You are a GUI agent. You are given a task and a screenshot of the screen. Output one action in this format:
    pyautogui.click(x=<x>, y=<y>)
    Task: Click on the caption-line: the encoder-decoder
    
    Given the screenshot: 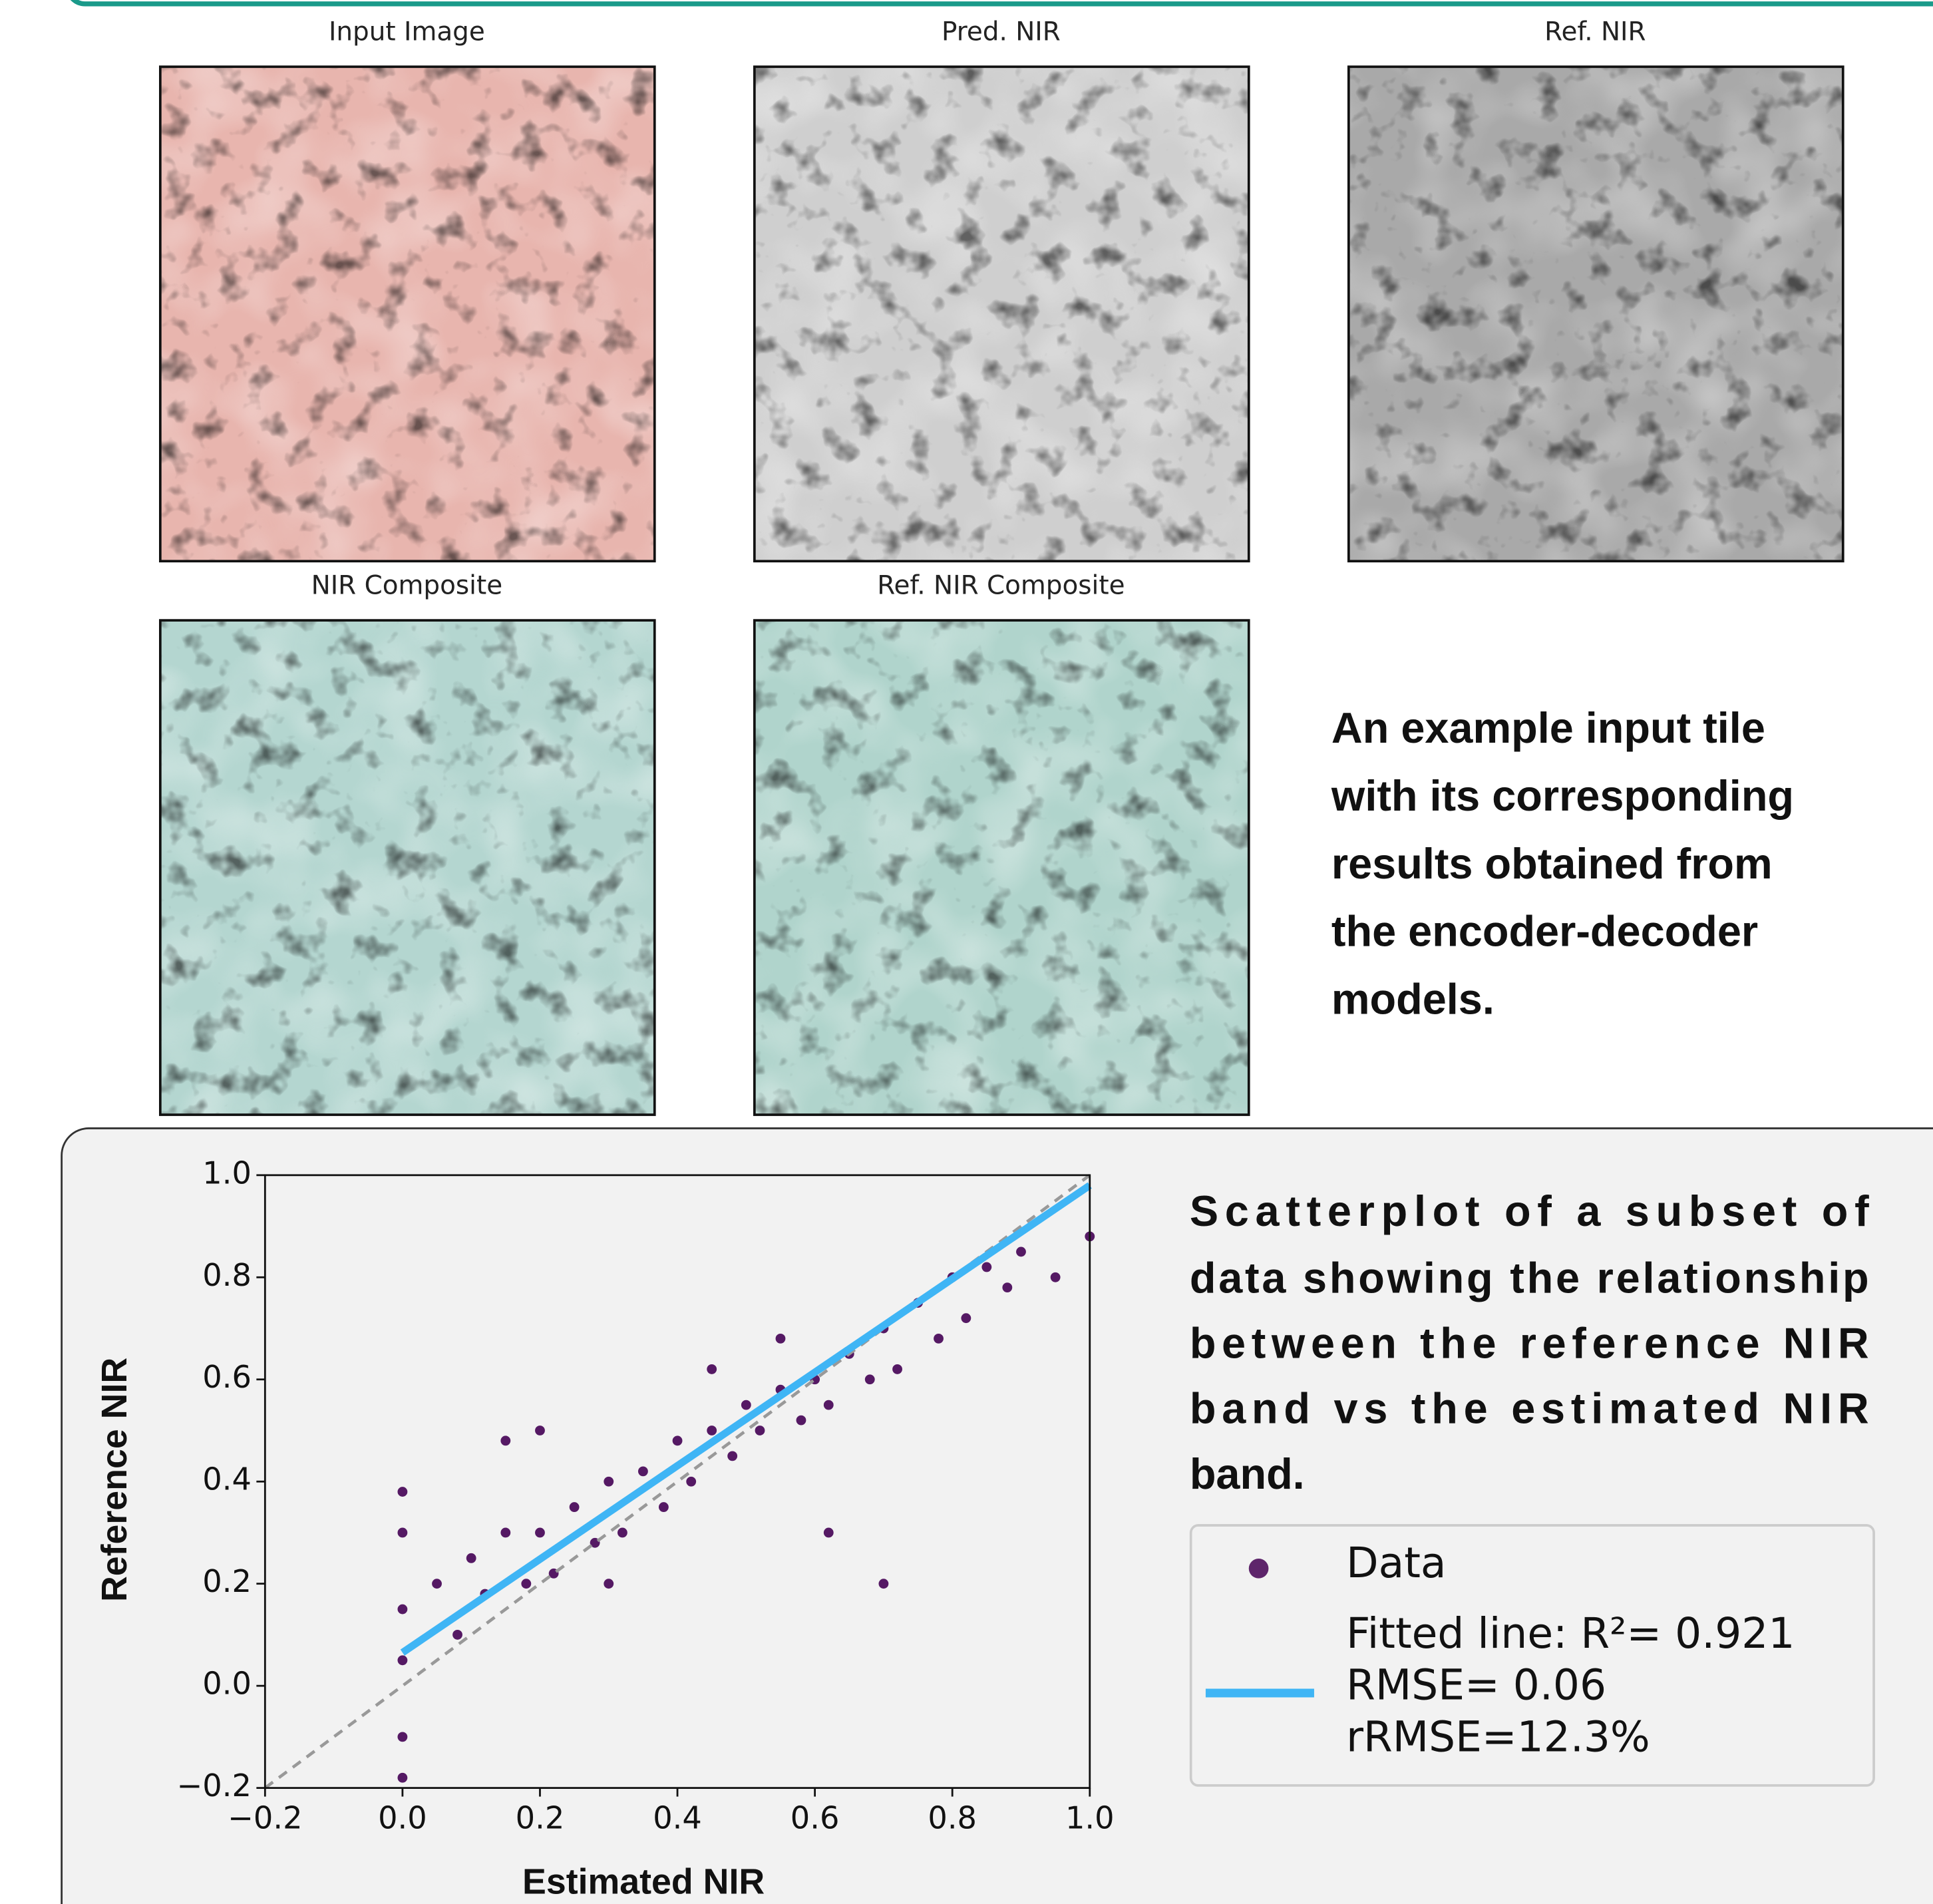 What is the action you would take?
    pyautogui.click(x=1544, y=932)
    